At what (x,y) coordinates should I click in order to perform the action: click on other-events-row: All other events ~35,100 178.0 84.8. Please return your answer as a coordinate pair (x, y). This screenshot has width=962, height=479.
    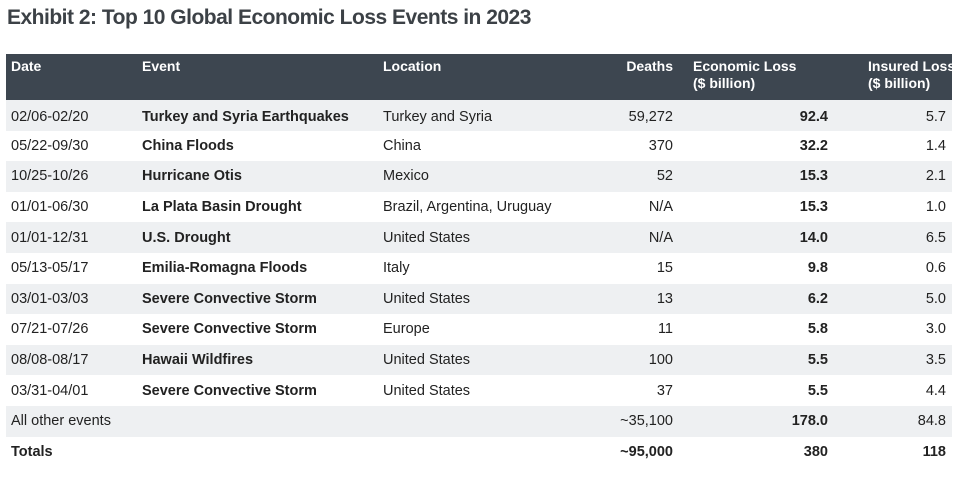
    Looking at the image, I should click on (479, 421).